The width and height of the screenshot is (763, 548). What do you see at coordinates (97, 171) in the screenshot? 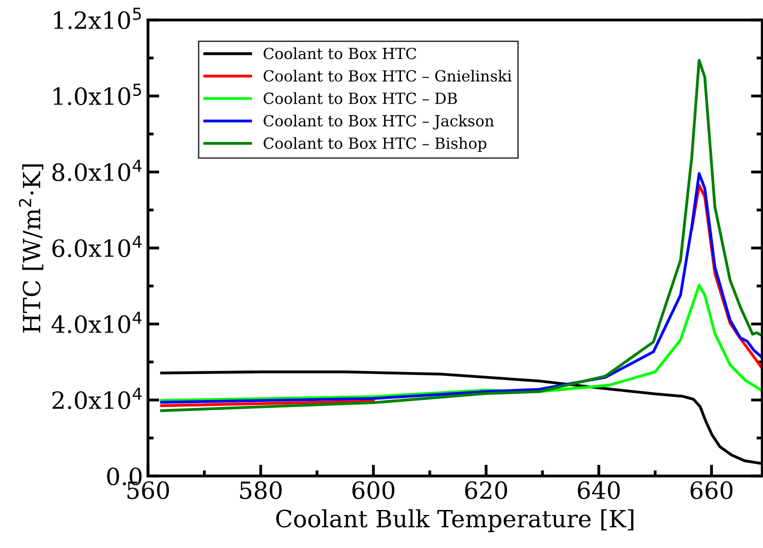
I see `y-tick-label: 8.0x10$^{4}$` at bounding box center [97, 171].